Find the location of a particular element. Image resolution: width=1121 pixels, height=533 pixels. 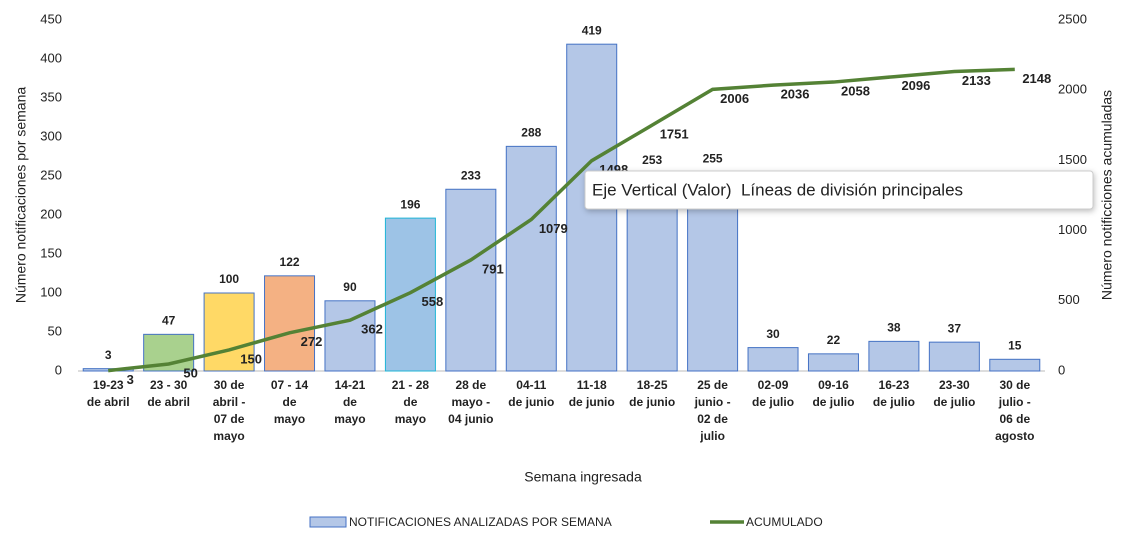

bar-value-label: 233 is located at coordinates (471, 175).